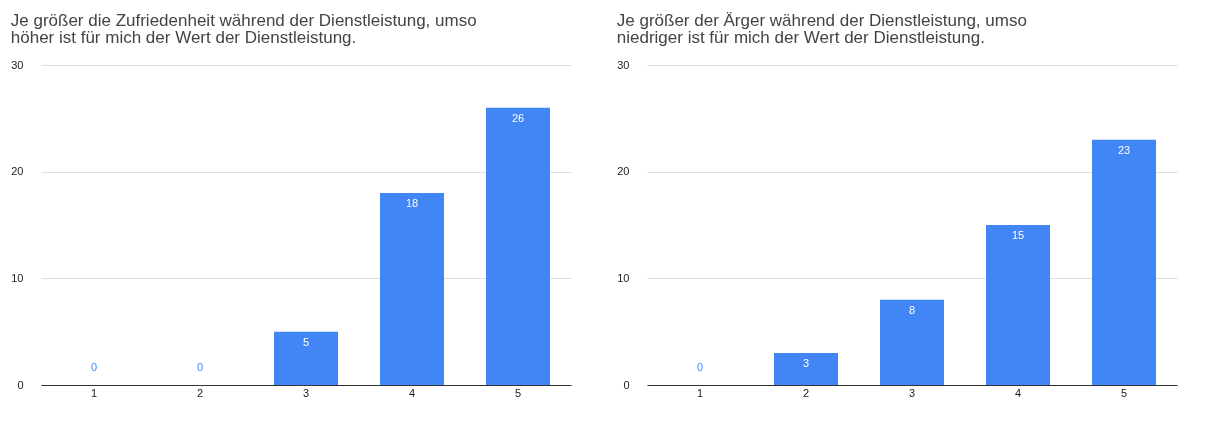 The height and width of the screenshot is (424, 1215). What do you see at coordinates (1018, 235) in the screenshot?
I see `data-label: 15` at bounding box center [1018, 235].